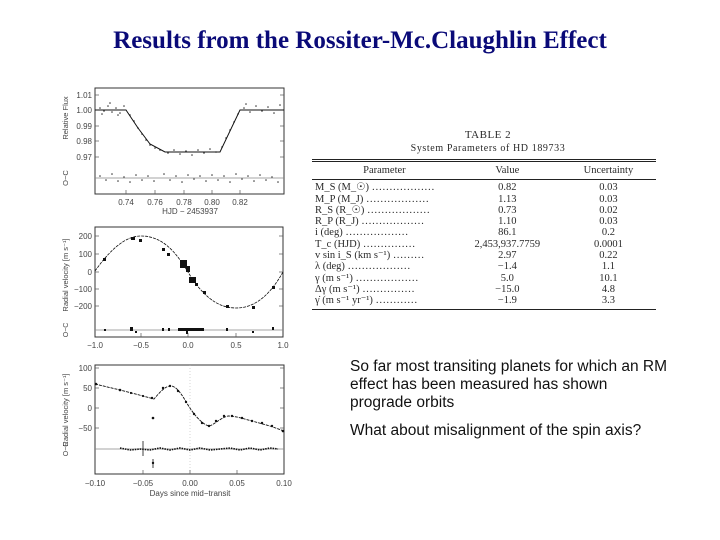 This screenshot has height=540, width=720. Describe the element at coordinates (143, 483) in the screenshot. I see `svg-text: −0.05` at that location.